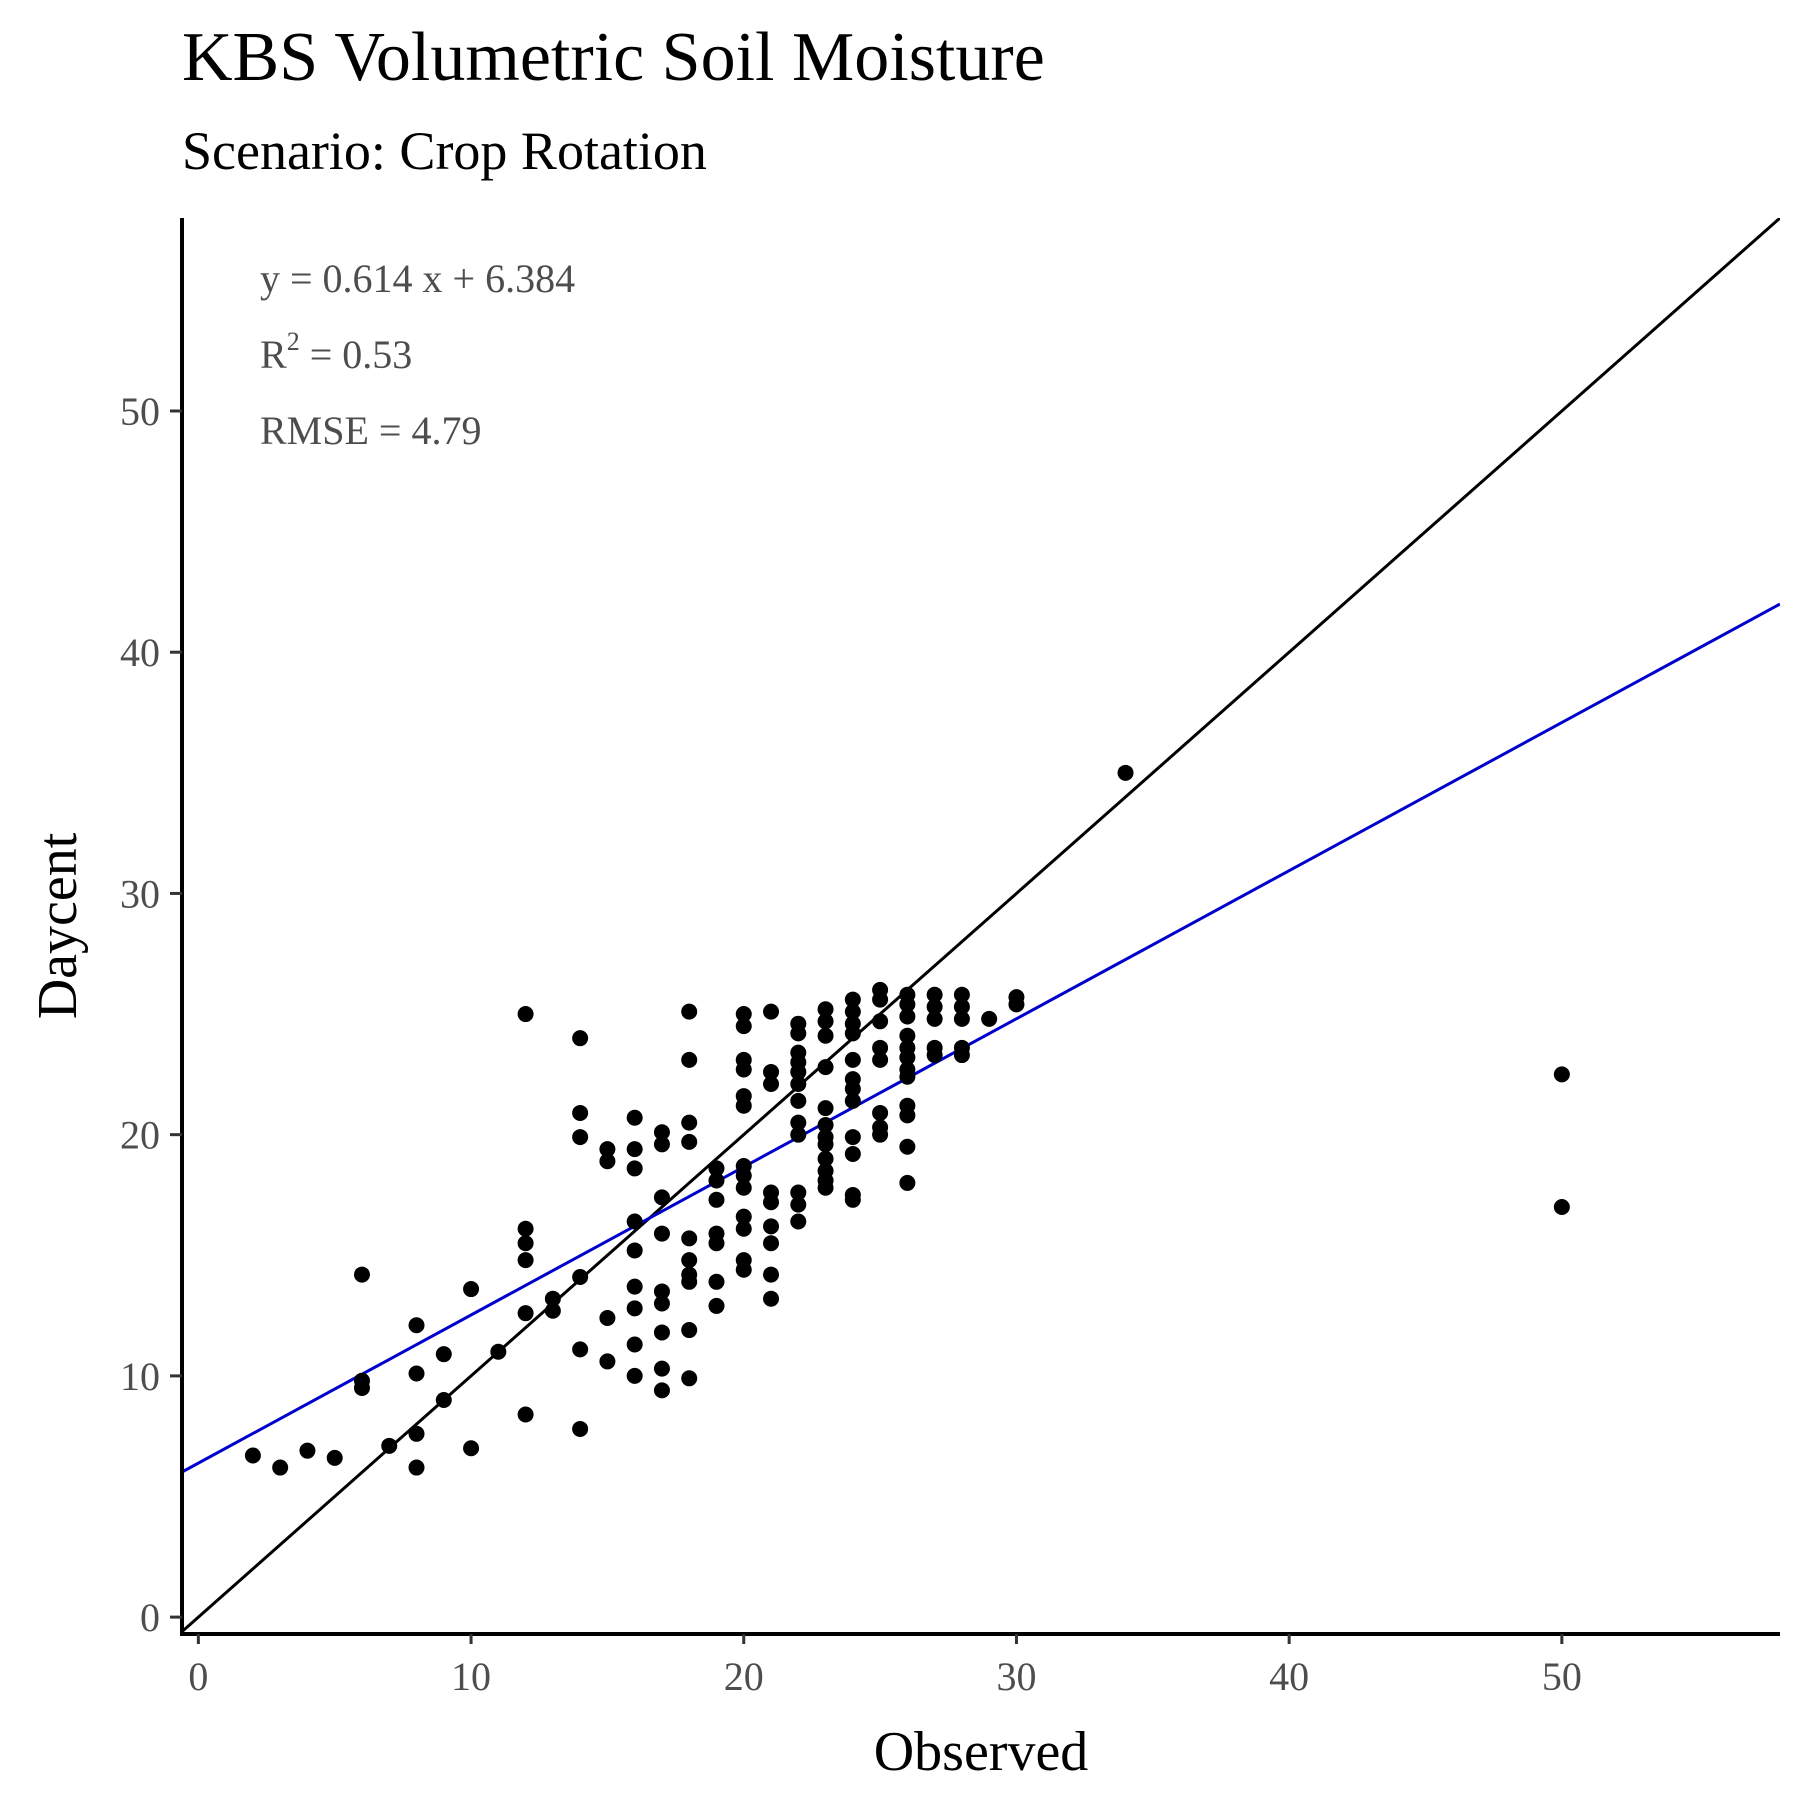  What do you see at coordinates (370, 430) in the screenshot?
I see `rmse-annotation: RMSE = 4.79` at bounding box center [370, 430].